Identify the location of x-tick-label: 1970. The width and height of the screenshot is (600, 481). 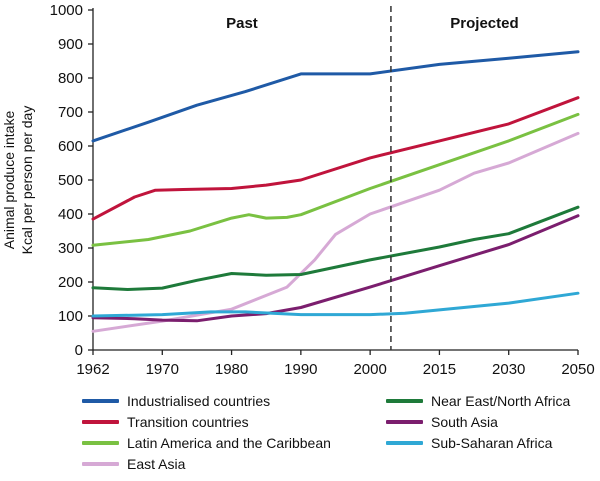
(162, 369).